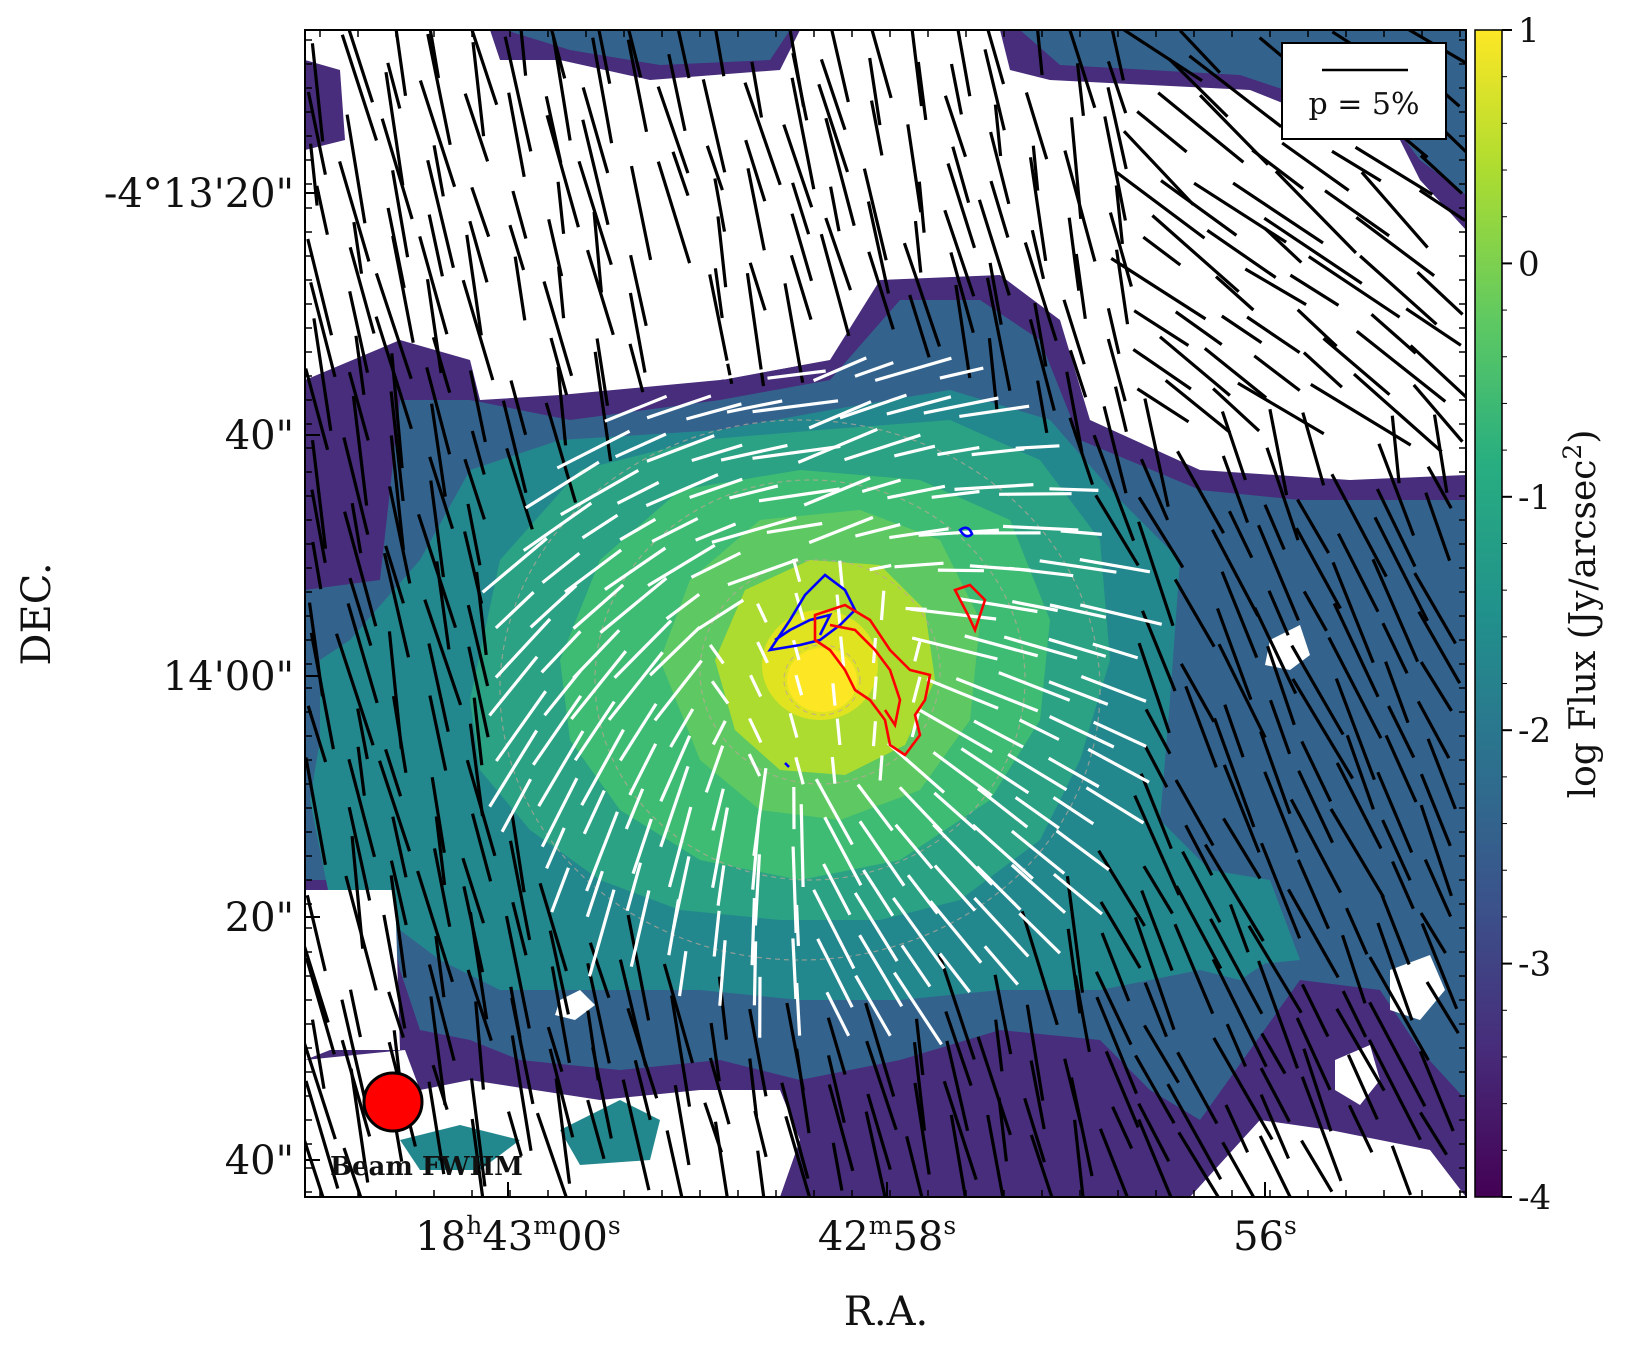 The height and width of the screenshot is (1350, 1634). I want to click on y-axis: -4°13'20" 40" 14'00" 20" 40" DEC., so click(167, 677).